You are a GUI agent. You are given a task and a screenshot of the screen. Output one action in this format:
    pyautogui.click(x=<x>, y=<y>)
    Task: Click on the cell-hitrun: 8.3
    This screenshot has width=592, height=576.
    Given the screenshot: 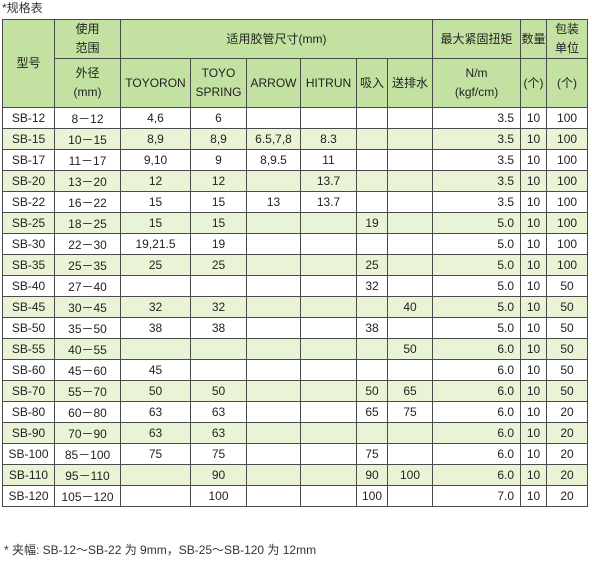 What is the action you would take?
    pyautogui.click(x=328, y=139)
    